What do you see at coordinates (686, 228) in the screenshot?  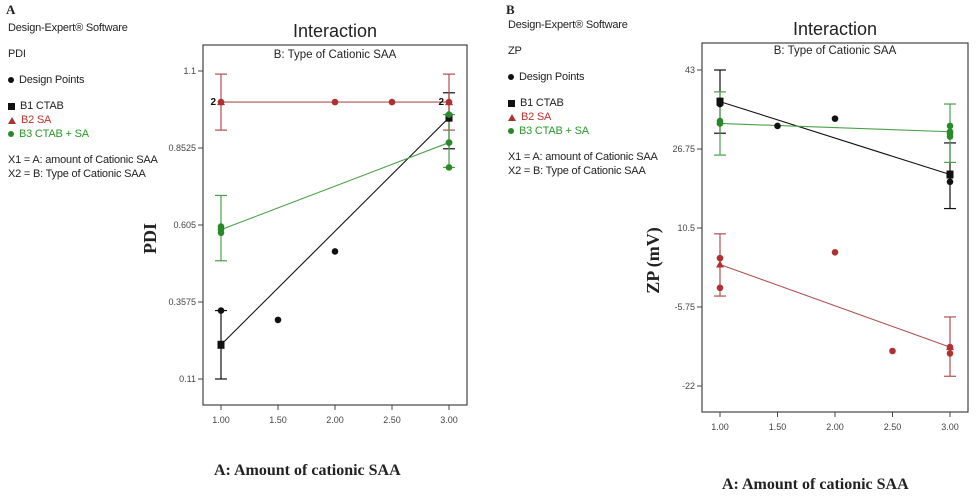 I see `chart-b-ytick-label: 10.5` at bounding box center [686, 228].